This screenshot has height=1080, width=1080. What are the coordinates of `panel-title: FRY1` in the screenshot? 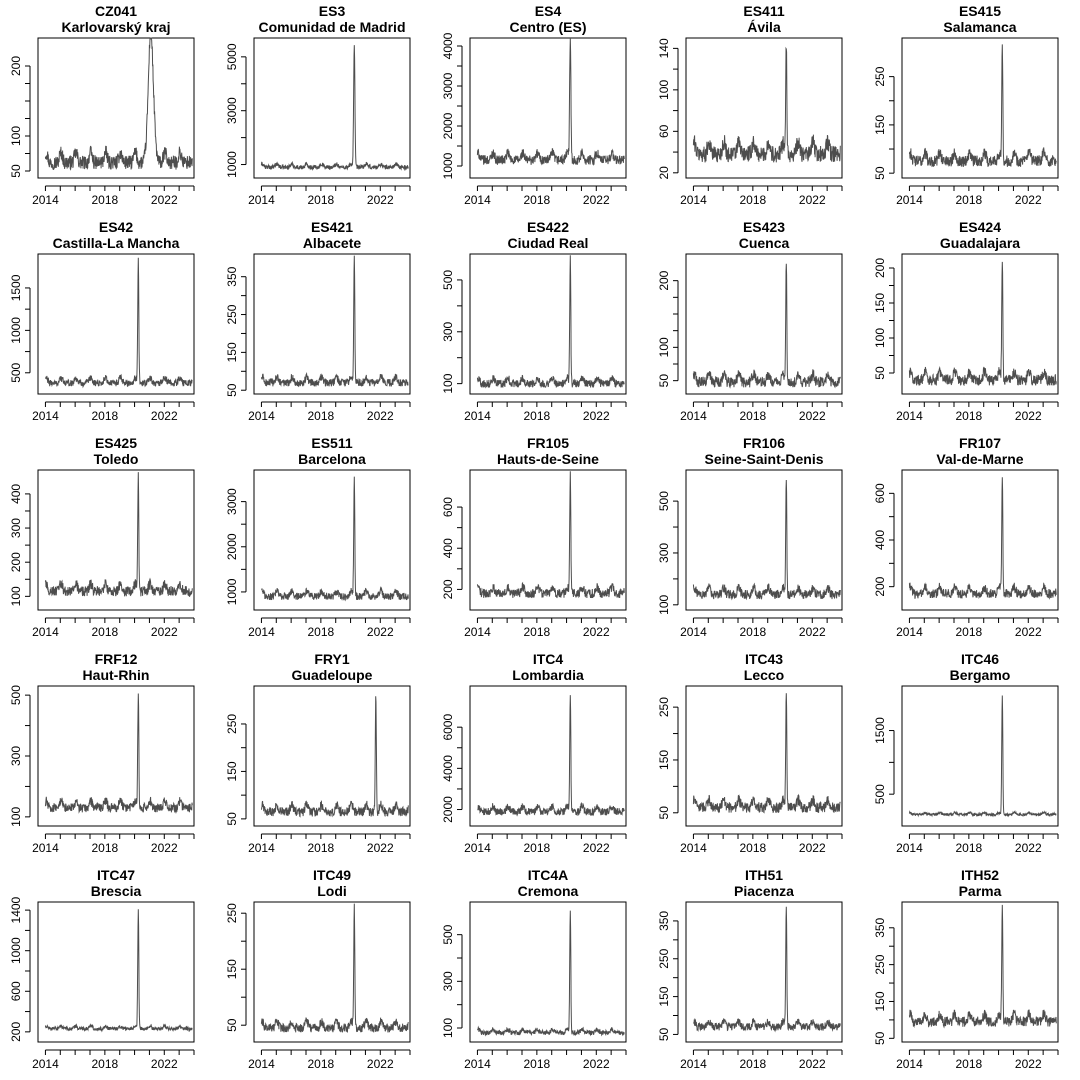 It's located at (331, 659).